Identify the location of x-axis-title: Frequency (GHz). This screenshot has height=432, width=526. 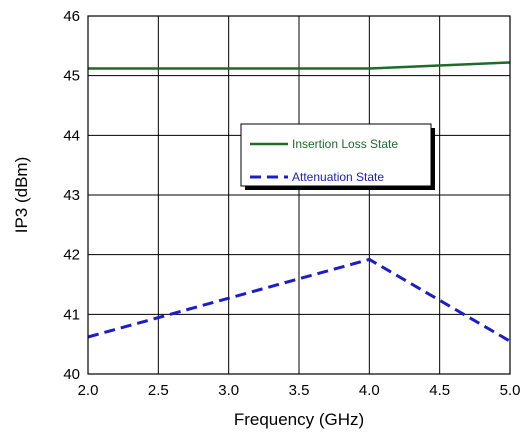
(299, 419).